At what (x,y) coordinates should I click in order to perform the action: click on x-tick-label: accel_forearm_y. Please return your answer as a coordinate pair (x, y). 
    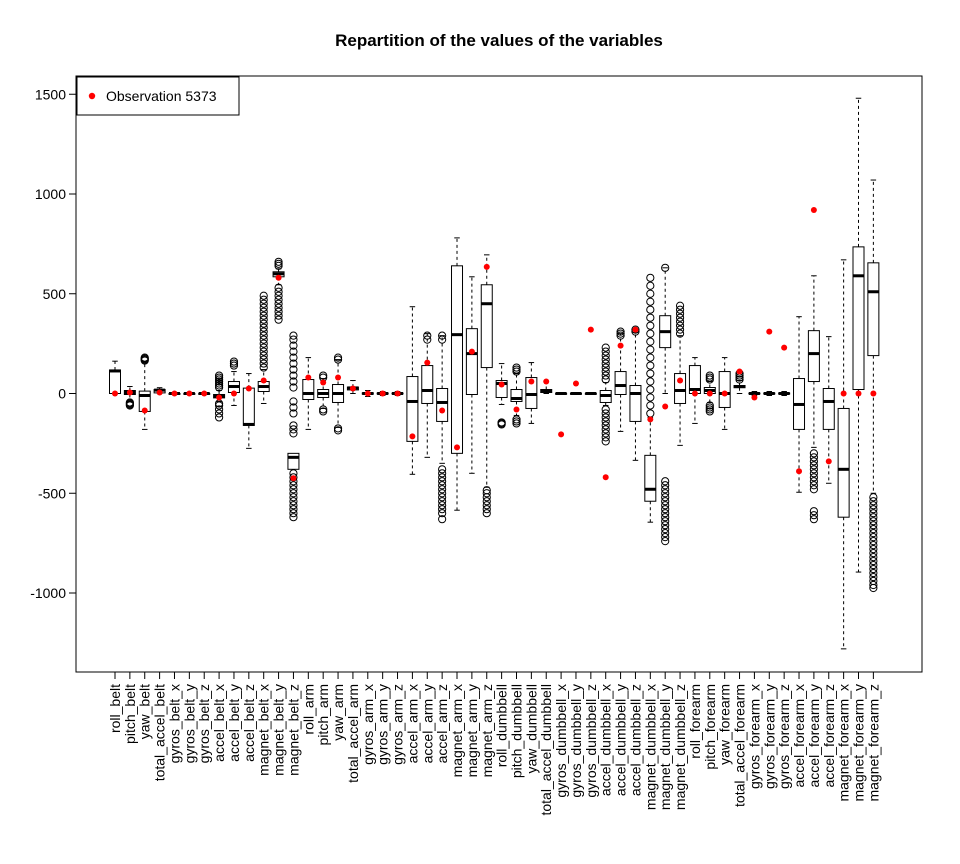
    Looking at the image, I should click on (814, 736).